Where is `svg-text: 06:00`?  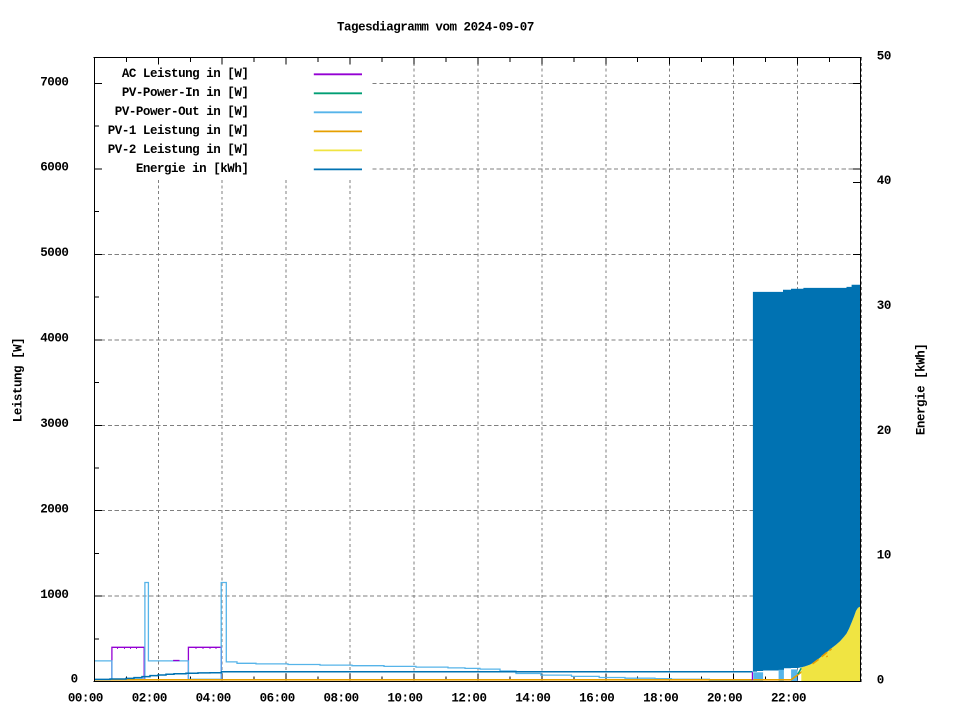
svg-text: 06:00 is located at coordinates (277, 698).